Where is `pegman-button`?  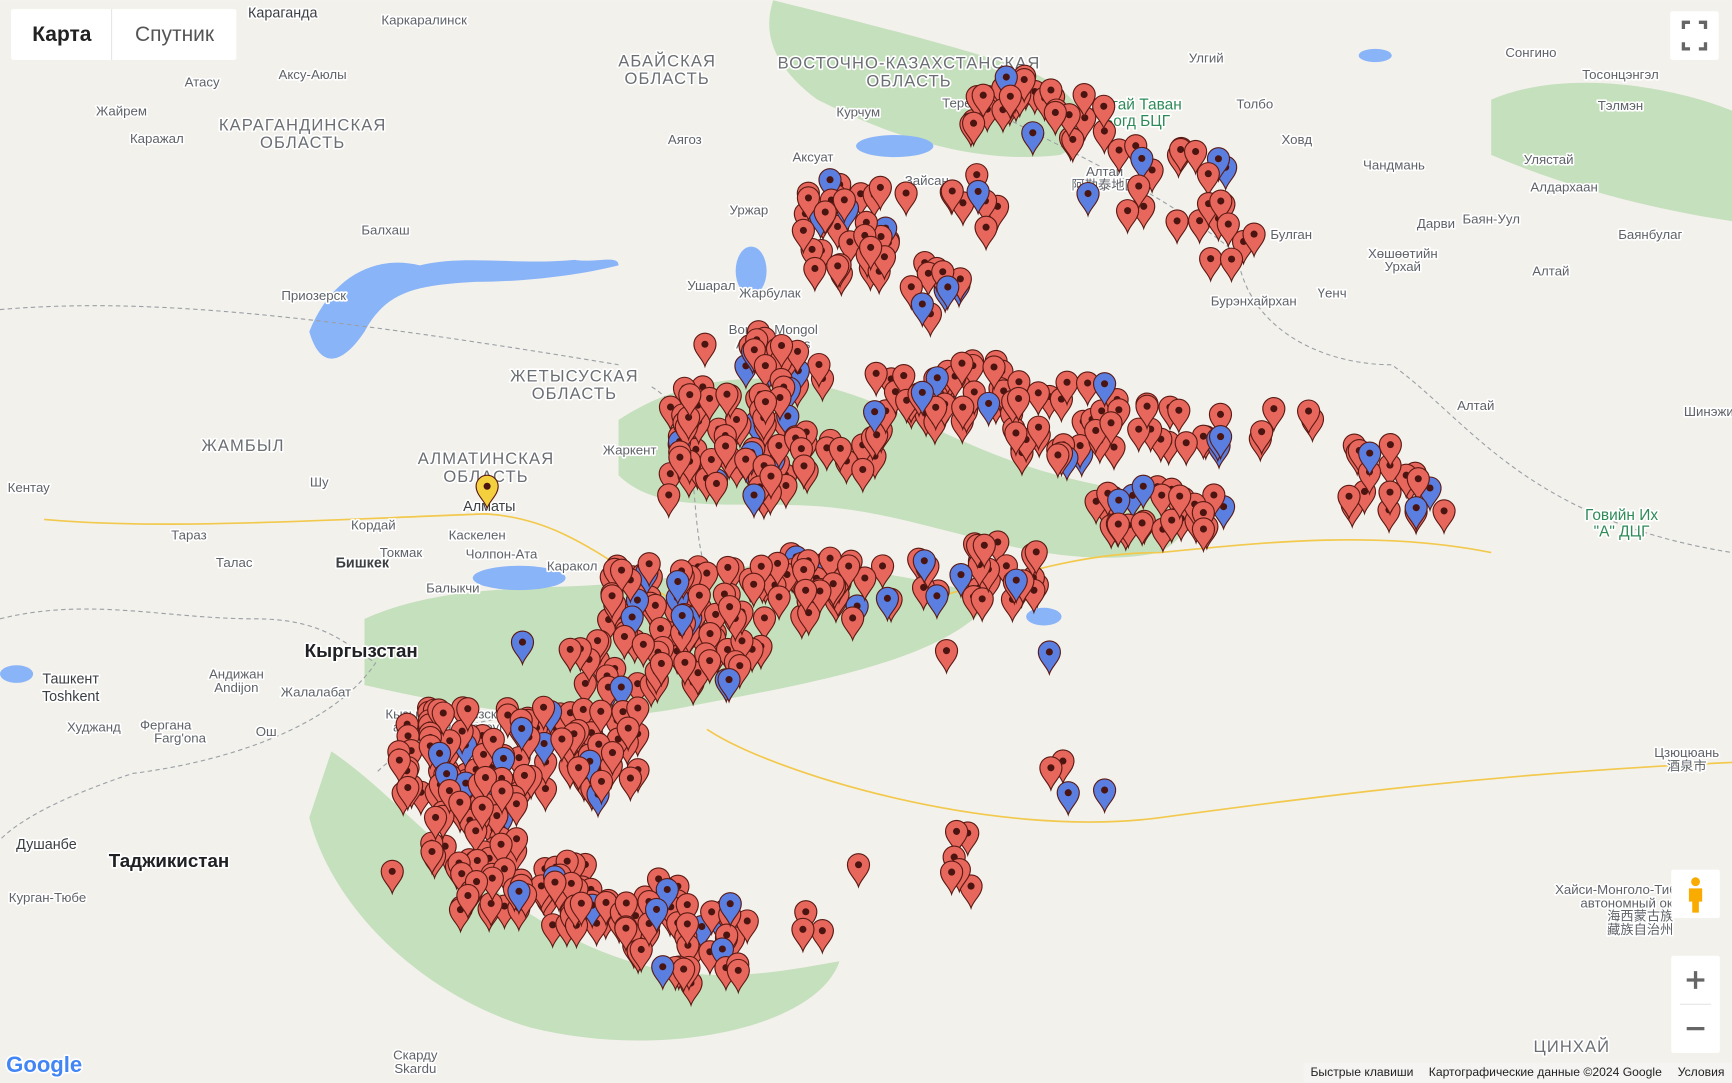 pegman-button is located at coordinates (1695, 894).